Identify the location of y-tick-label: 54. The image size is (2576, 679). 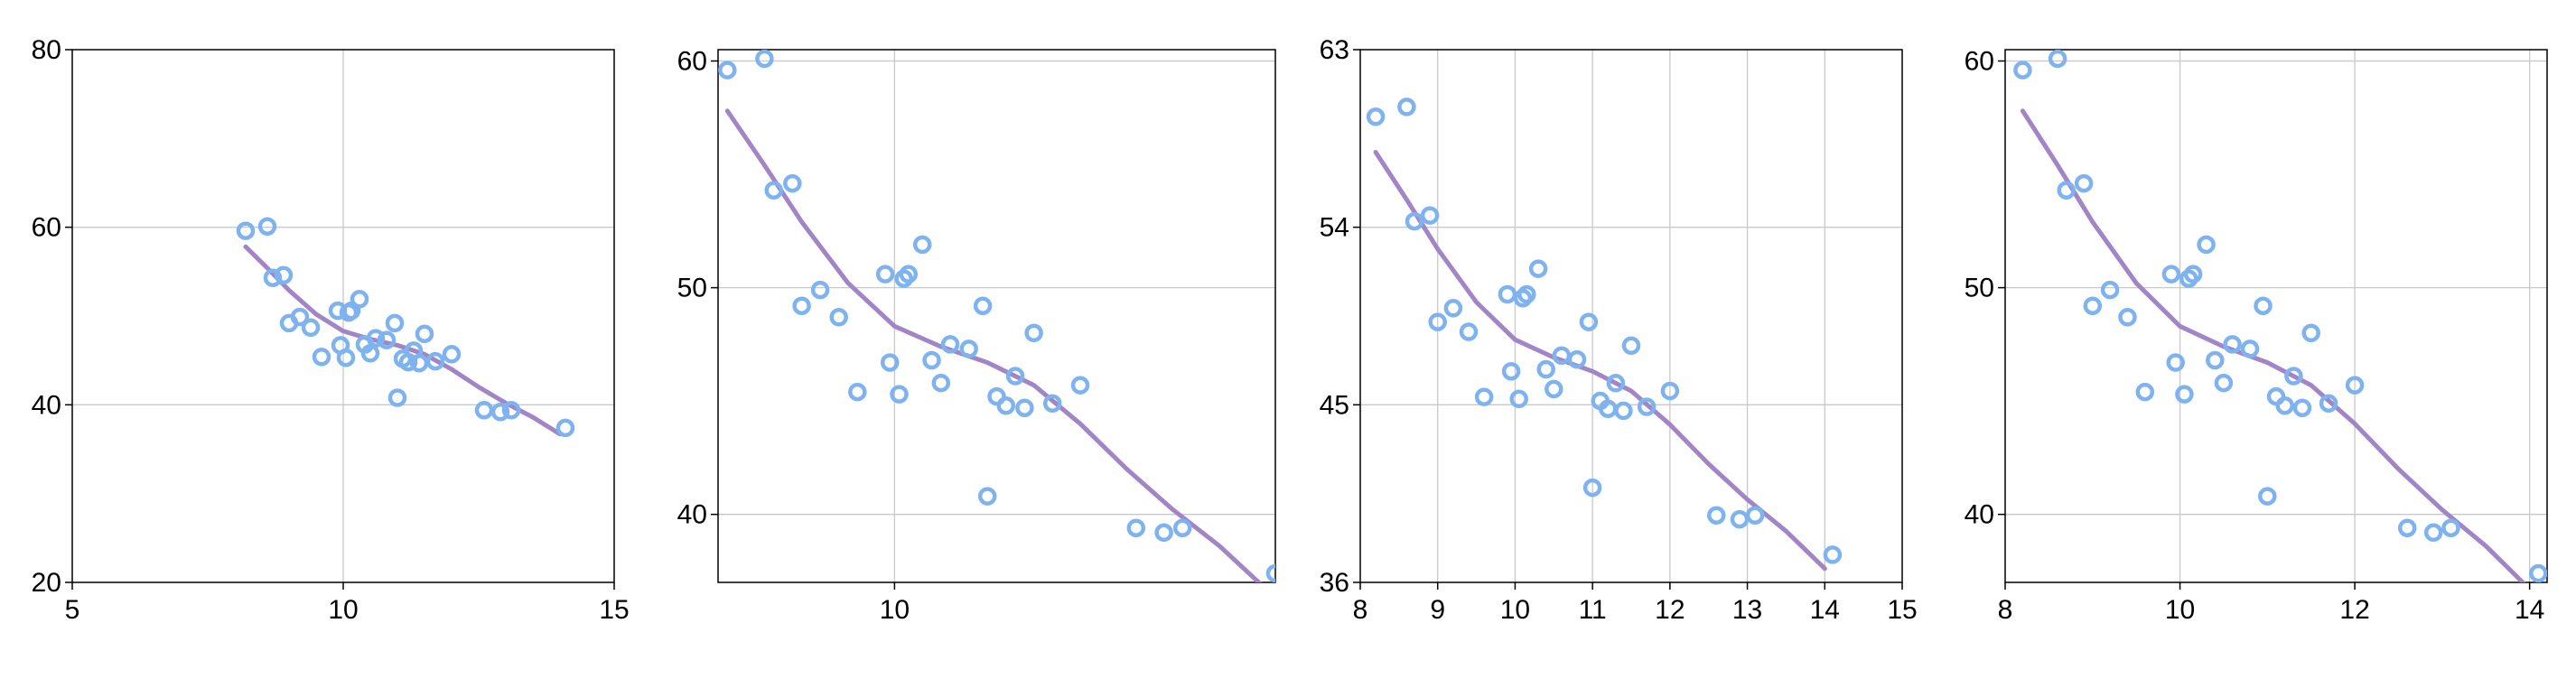
(1334, 228).